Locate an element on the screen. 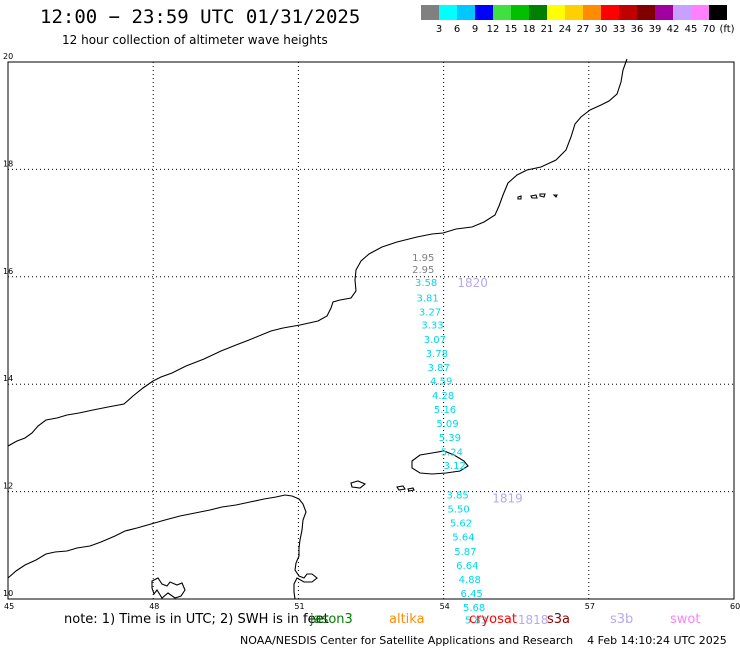 Image resolution: width=740 pixels, height=650 pixels. legend-label: 39 is located at coordinates (655, 29).